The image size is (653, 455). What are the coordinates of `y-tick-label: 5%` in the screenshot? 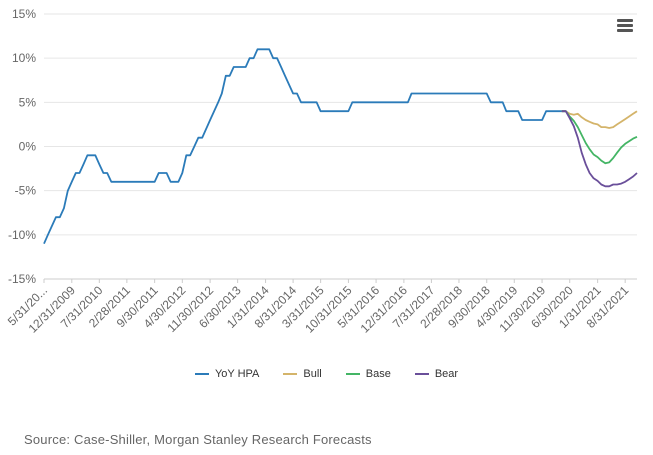 It's located at (28, 102).